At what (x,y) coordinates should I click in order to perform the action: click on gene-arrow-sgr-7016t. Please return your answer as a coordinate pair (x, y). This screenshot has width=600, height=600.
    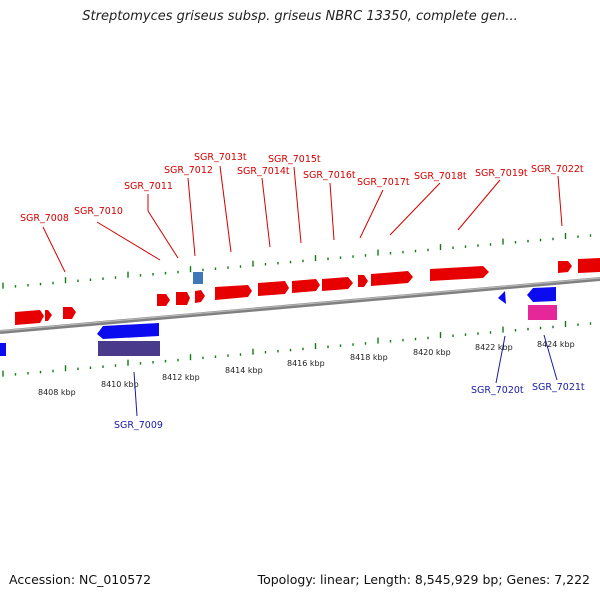
    Looking at the image, I should click on (306, 286).